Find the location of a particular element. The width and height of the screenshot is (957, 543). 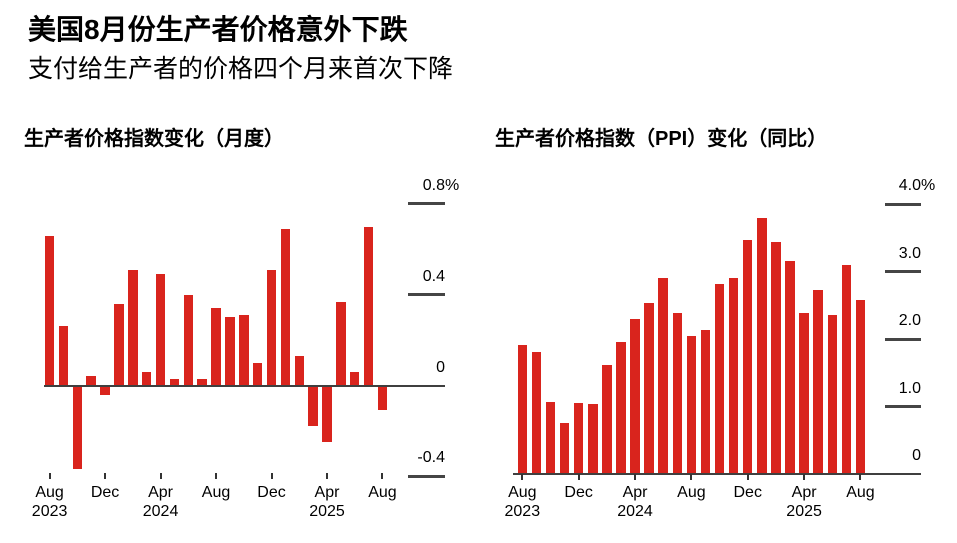

page-title: 美国8月份生产者价格意外下跌 is located at coordinates (218, 29).